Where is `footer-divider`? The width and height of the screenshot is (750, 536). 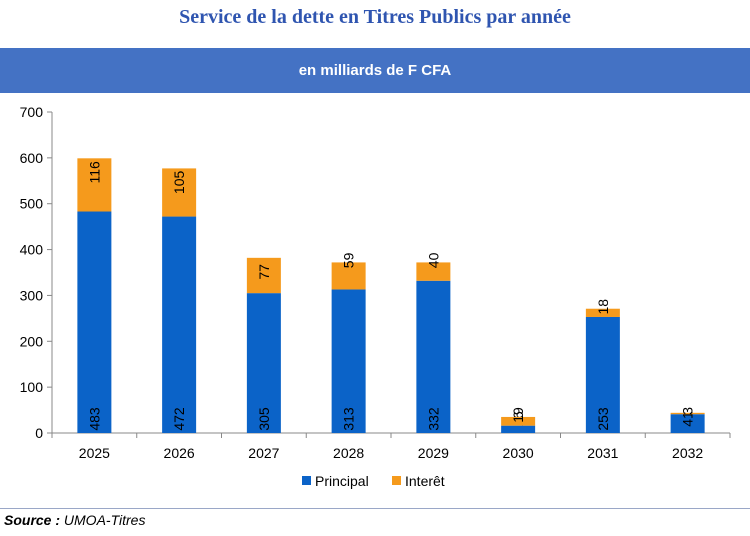 footer-divider is located at coordinates (375, 508).